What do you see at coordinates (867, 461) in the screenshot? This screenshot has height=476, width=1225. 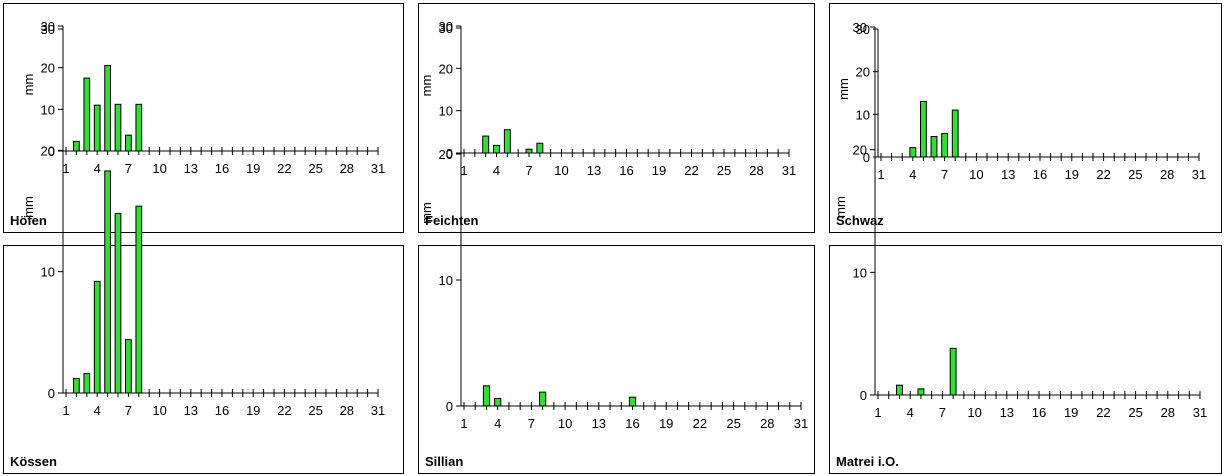 I see `station-name: Matrei i.O.` at bounding box center [867, 461].